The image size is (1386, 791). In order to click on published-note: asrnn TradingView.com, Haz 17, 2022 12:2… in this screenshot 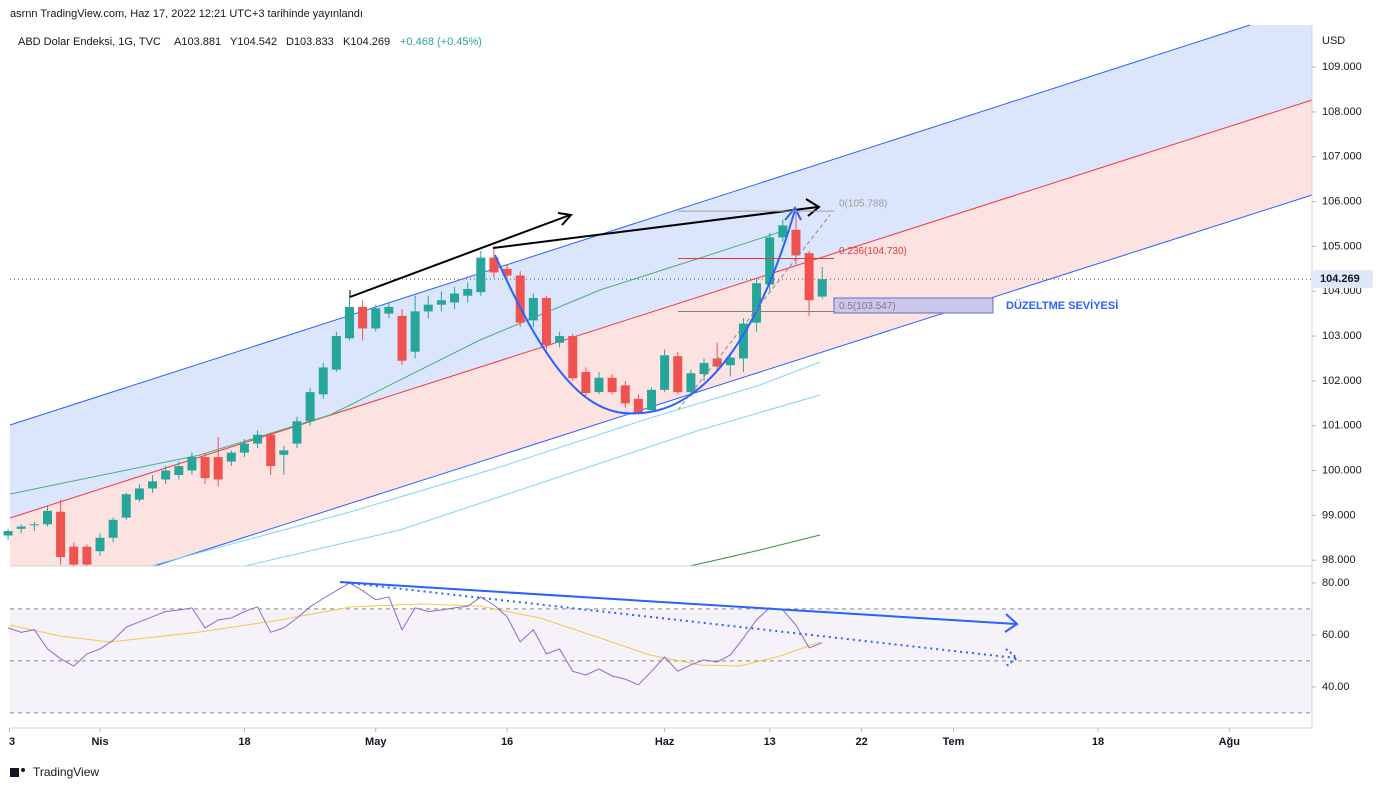, I will do `click(186, 14)`.